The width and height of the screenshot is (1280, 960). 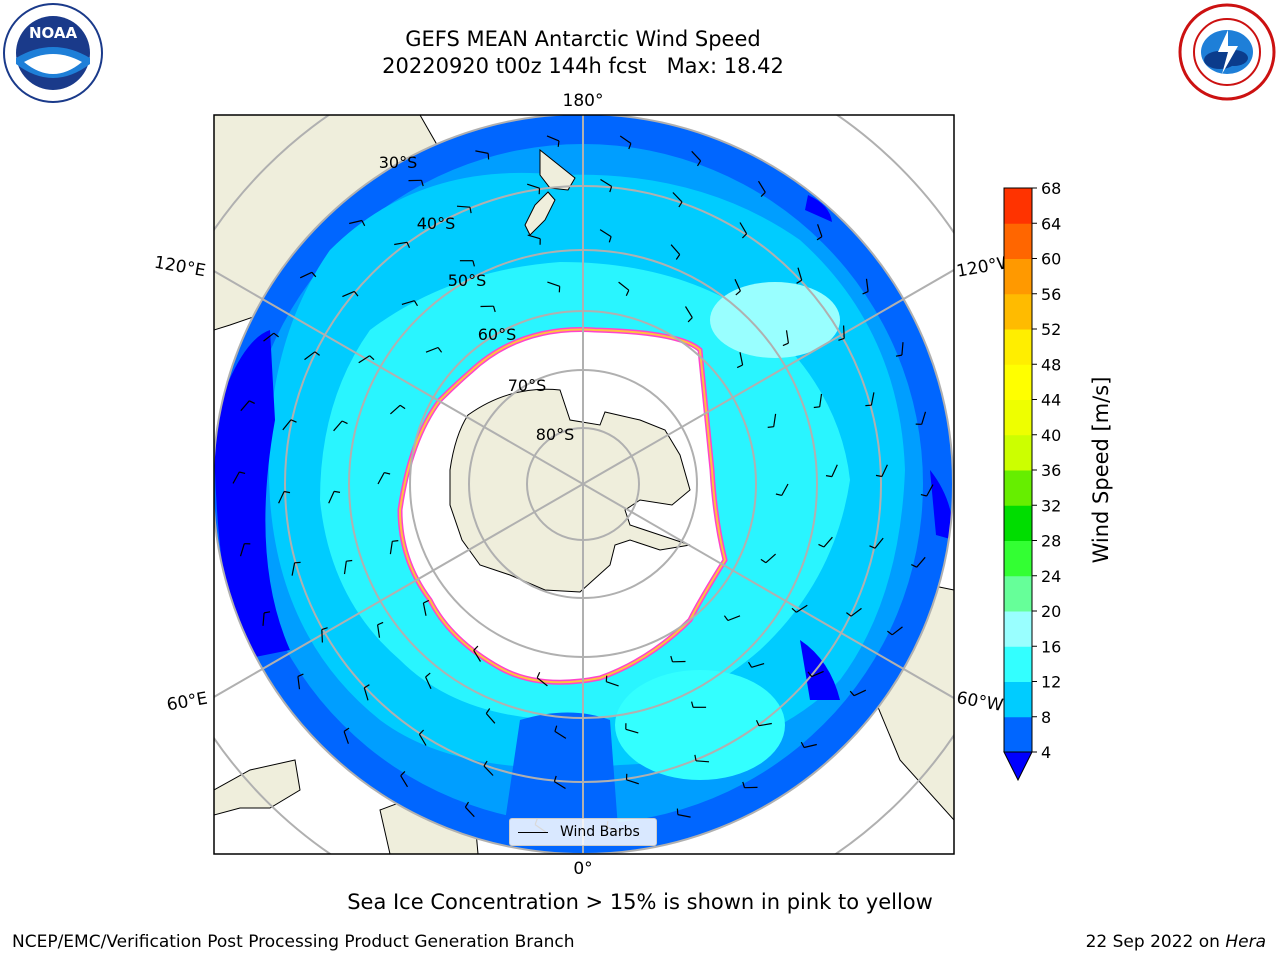 I want to click on wind-barb-legend-label: Wind Barbs, so click(x=600, y=832).